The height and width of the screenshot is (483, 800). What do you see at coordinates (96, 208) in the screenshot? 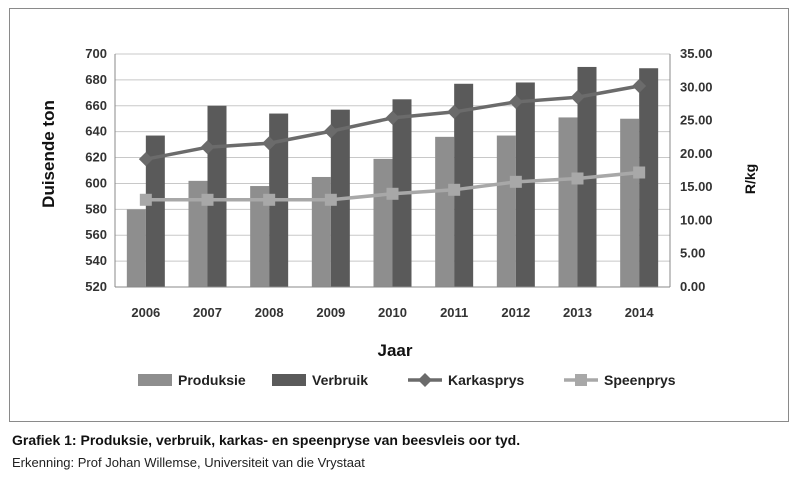
I see `y-tick-label: 580` at bounding box center [96, 208].